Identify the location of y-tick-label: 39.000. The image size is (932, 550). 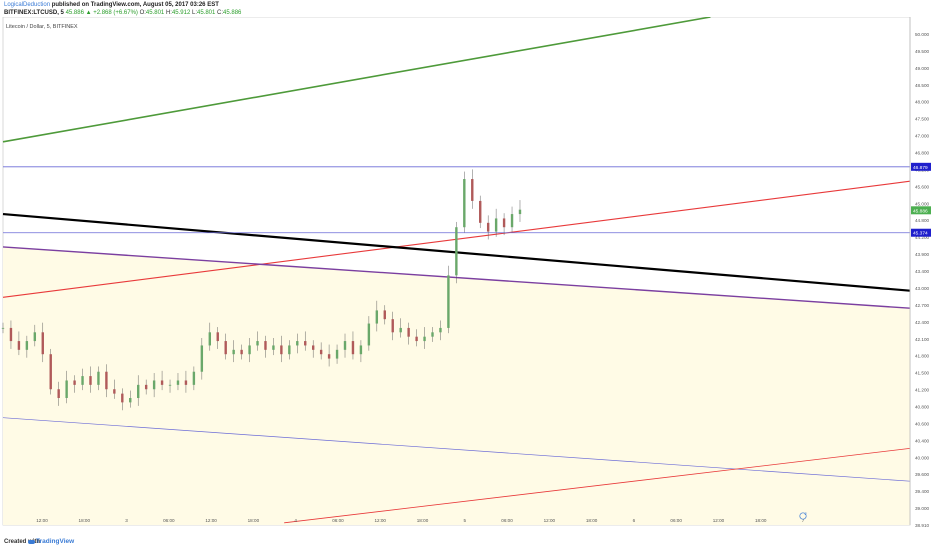
(922, 508).